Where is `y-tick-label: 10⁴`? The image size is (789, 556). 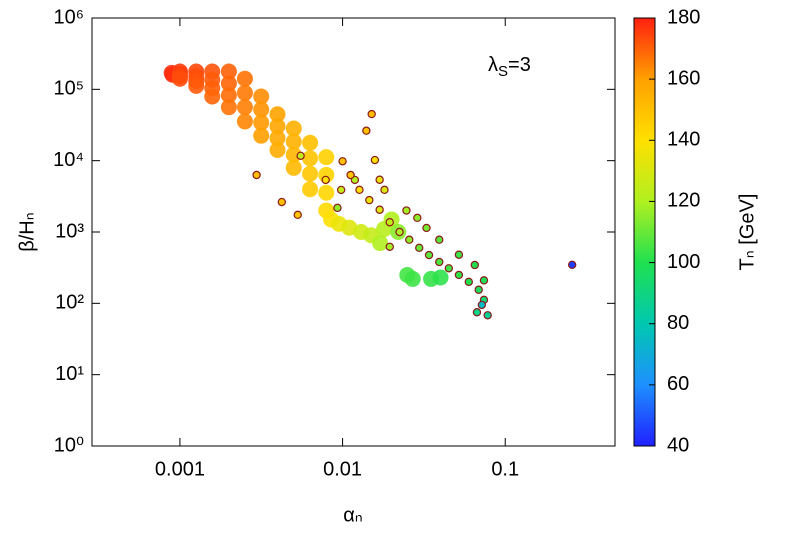 y-tick-label: 10⁴ is located at coordinates (68, 160).